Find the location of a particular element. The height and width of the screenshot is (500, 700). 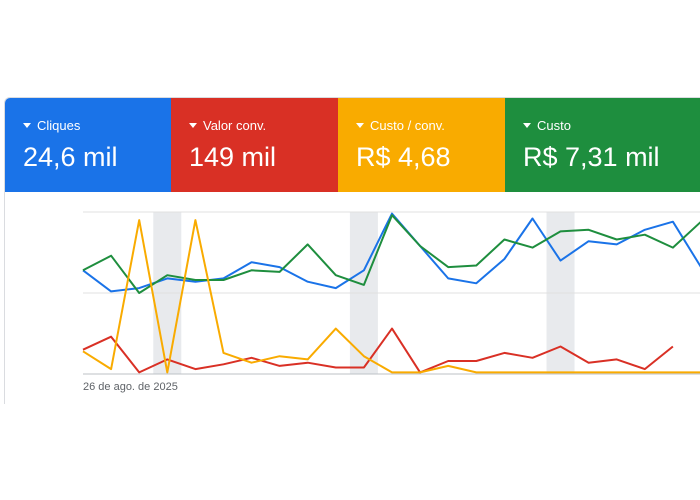

metric-tile-clicks: Cliques 24,6 mil is located at coordinates (88, 145).